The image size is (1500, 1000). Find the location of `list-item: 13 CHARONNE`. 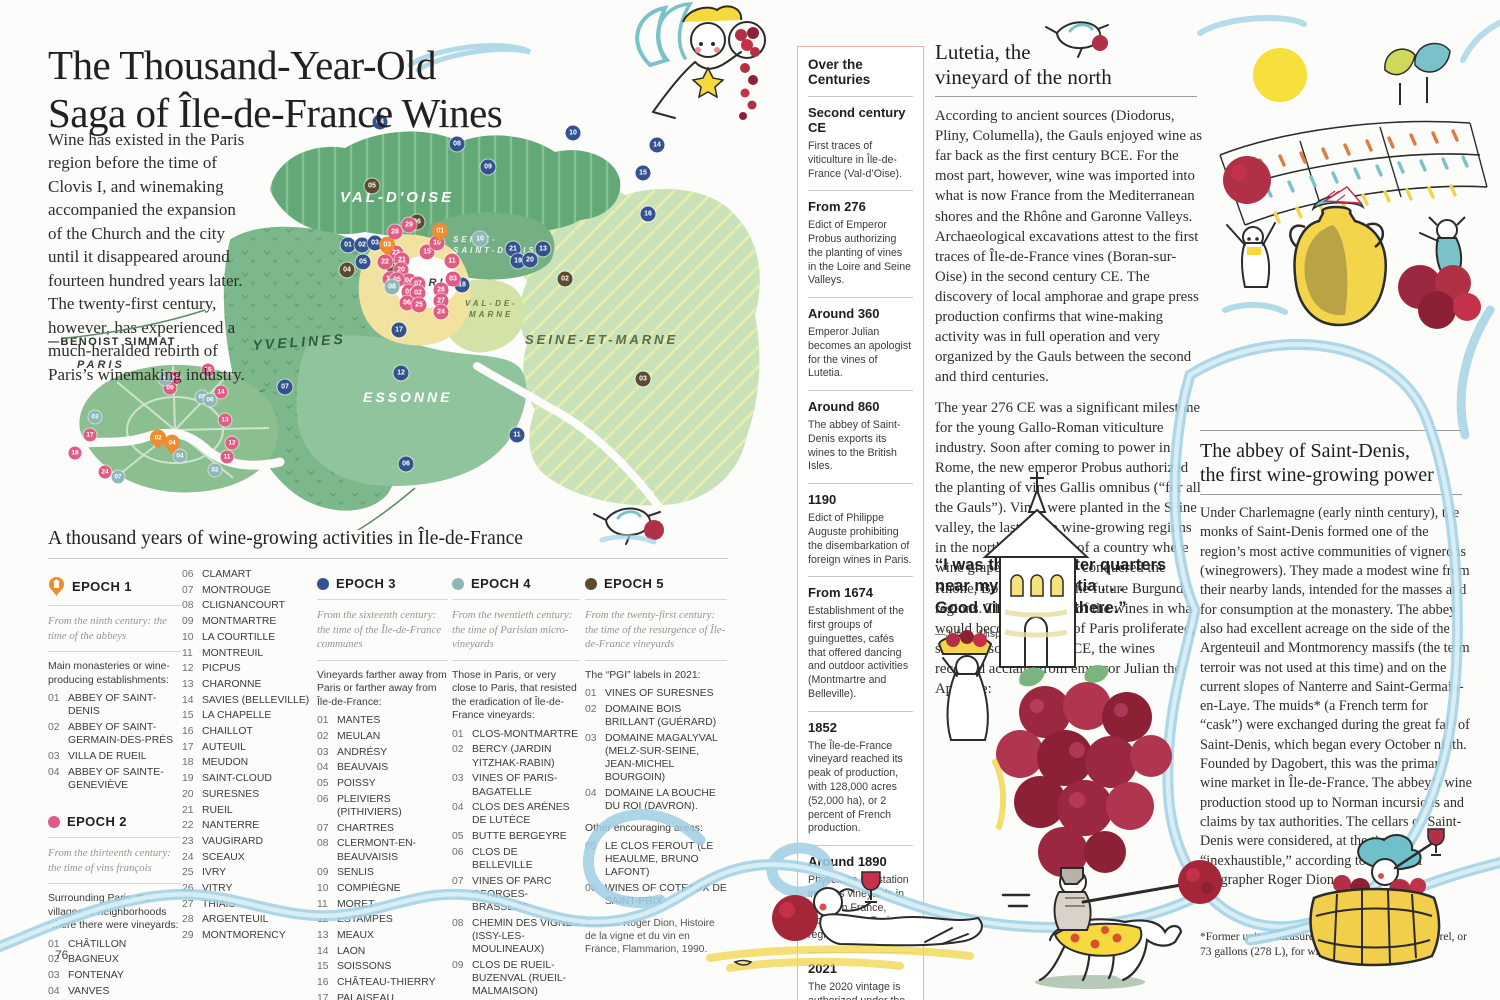

list-item: 13 CHARONNE is located at coordinates (222, 684).